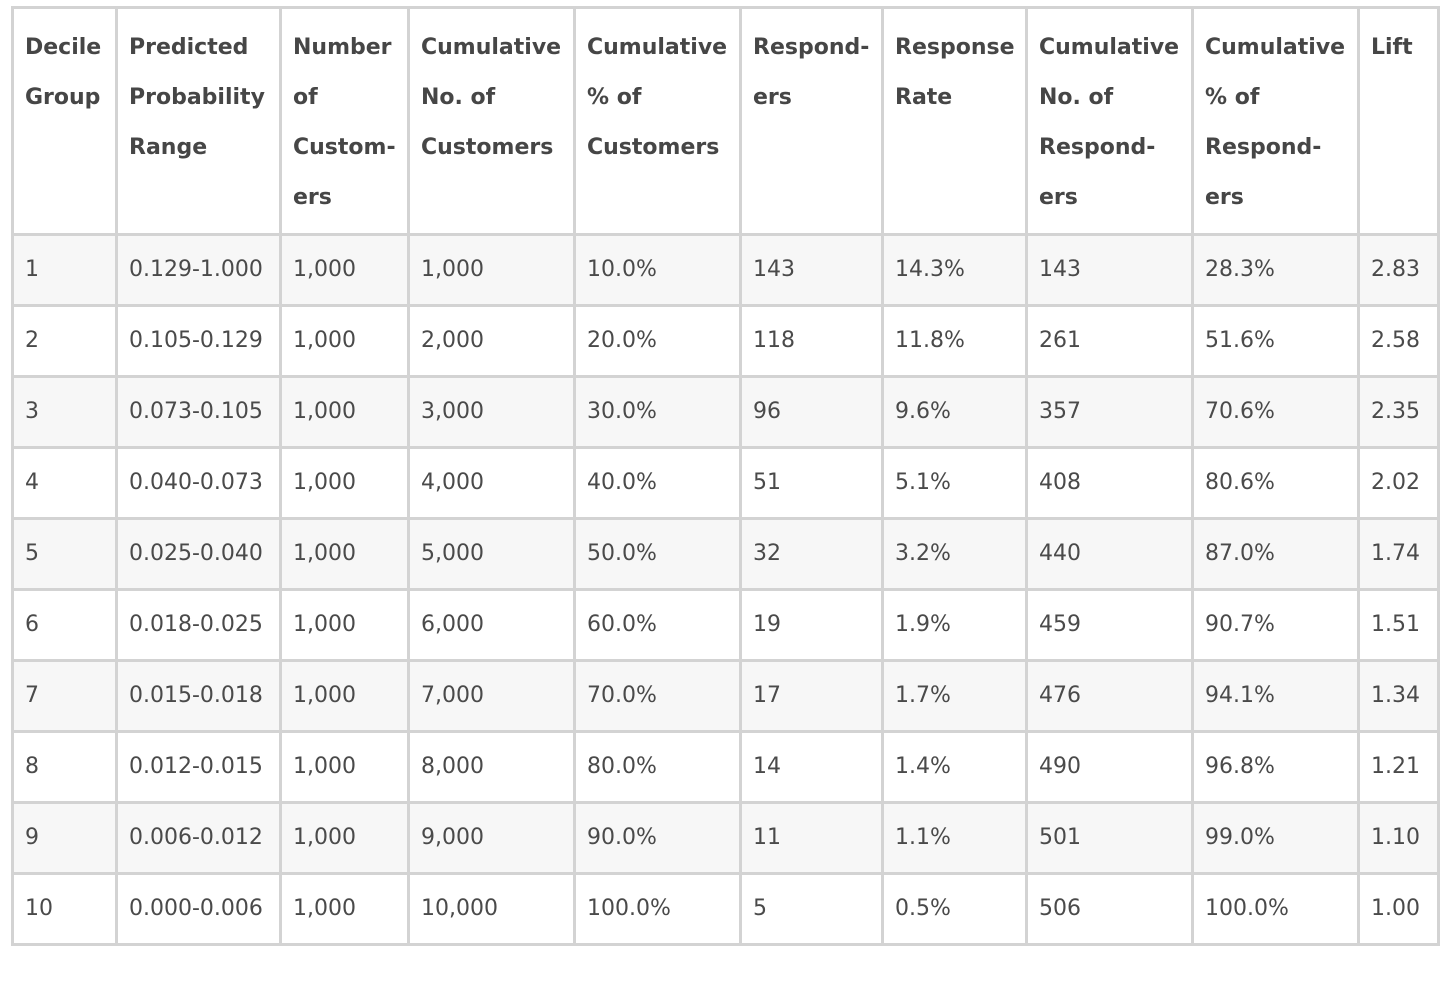 This screenshot has width=1440, height=984. Describe the element at coordinates (64, 767) in the screenshot. I see `cell-decile-group: 8` at that location.